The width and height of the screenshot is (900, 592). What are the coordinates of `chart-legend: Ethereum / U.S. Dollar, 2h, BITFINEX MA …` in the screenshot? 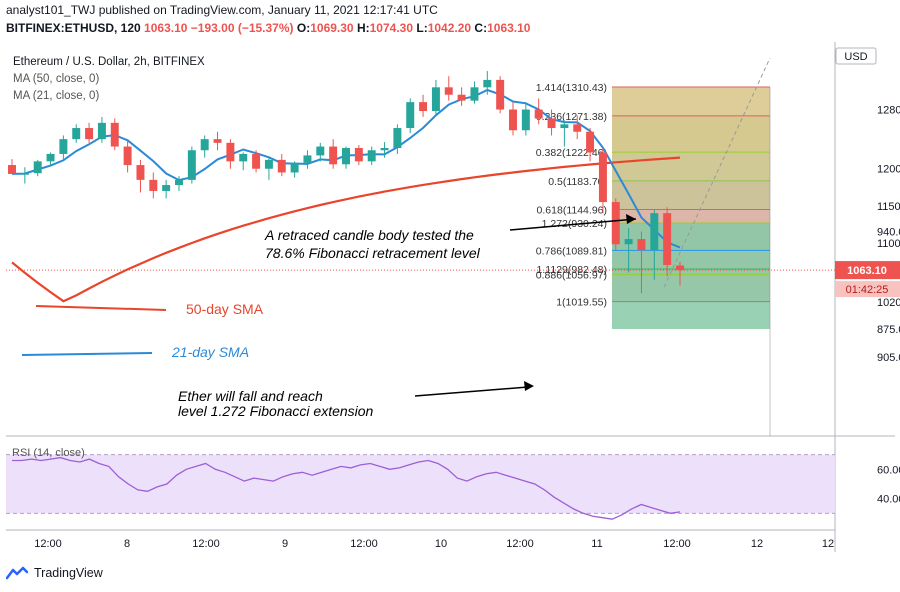 It's located at (109, 79).